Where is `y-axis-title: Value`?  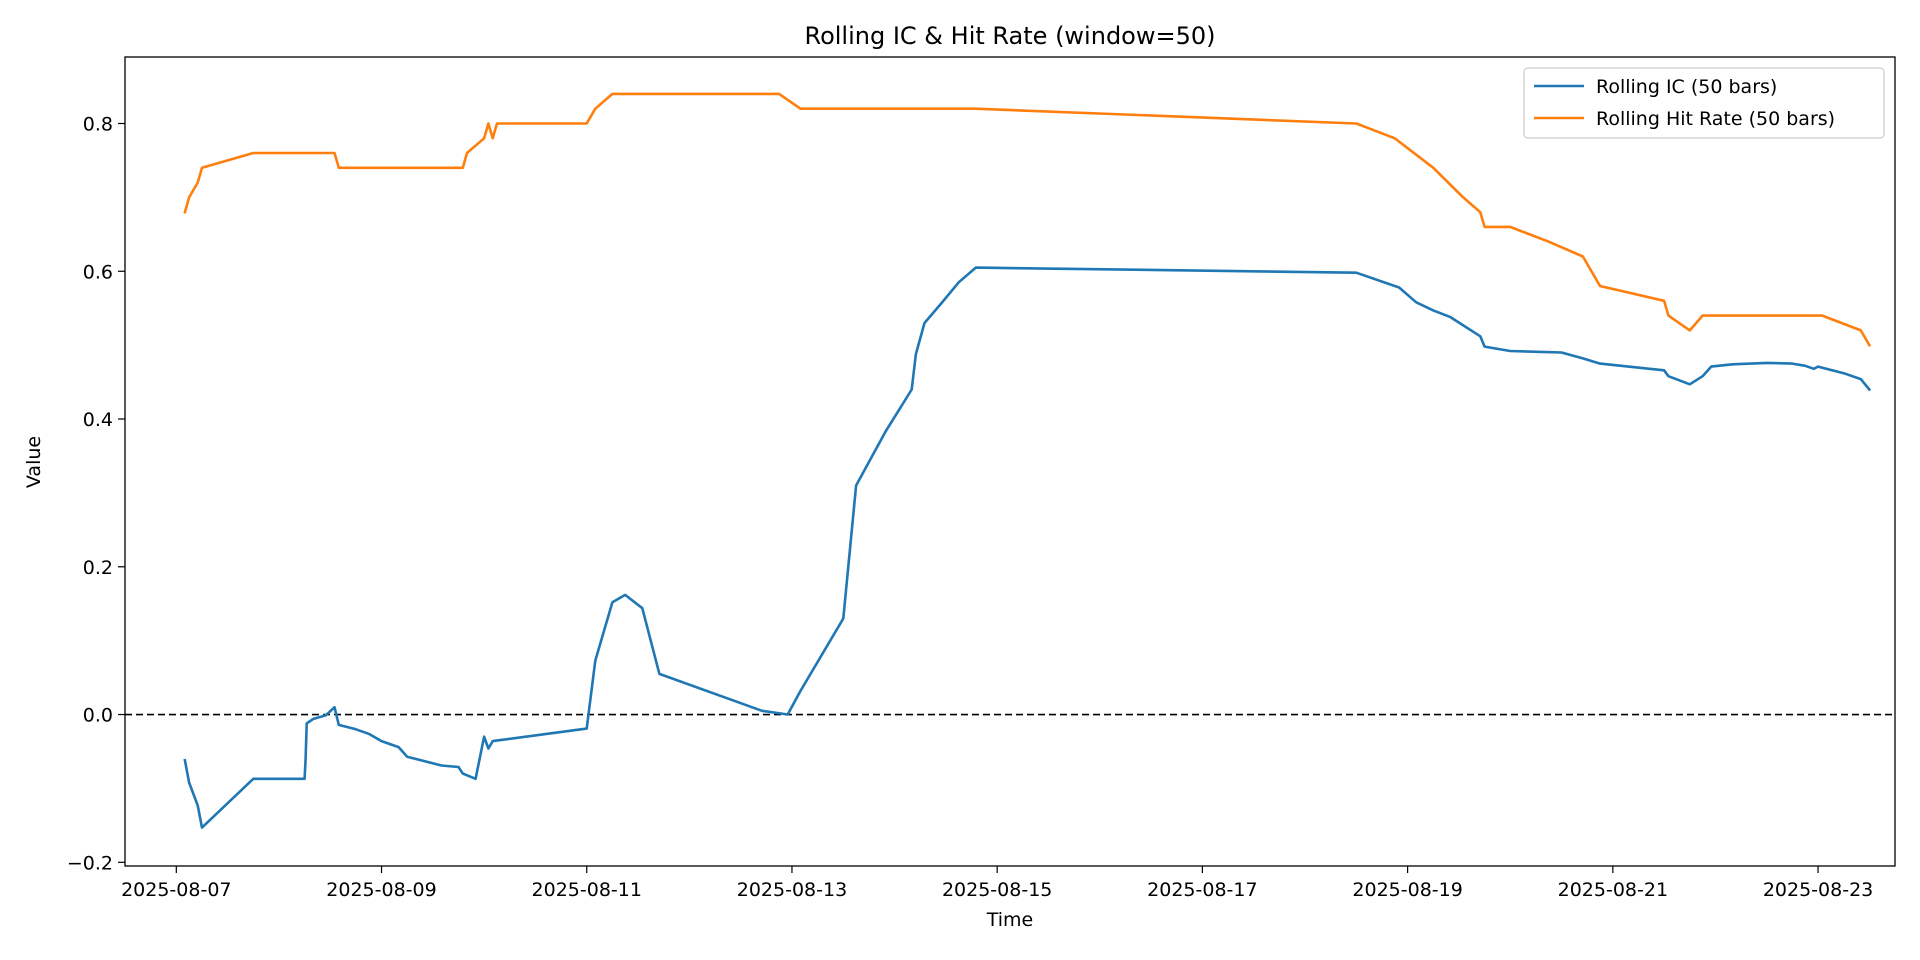
y-axis-title: Value is located at coordinates (34, 462).